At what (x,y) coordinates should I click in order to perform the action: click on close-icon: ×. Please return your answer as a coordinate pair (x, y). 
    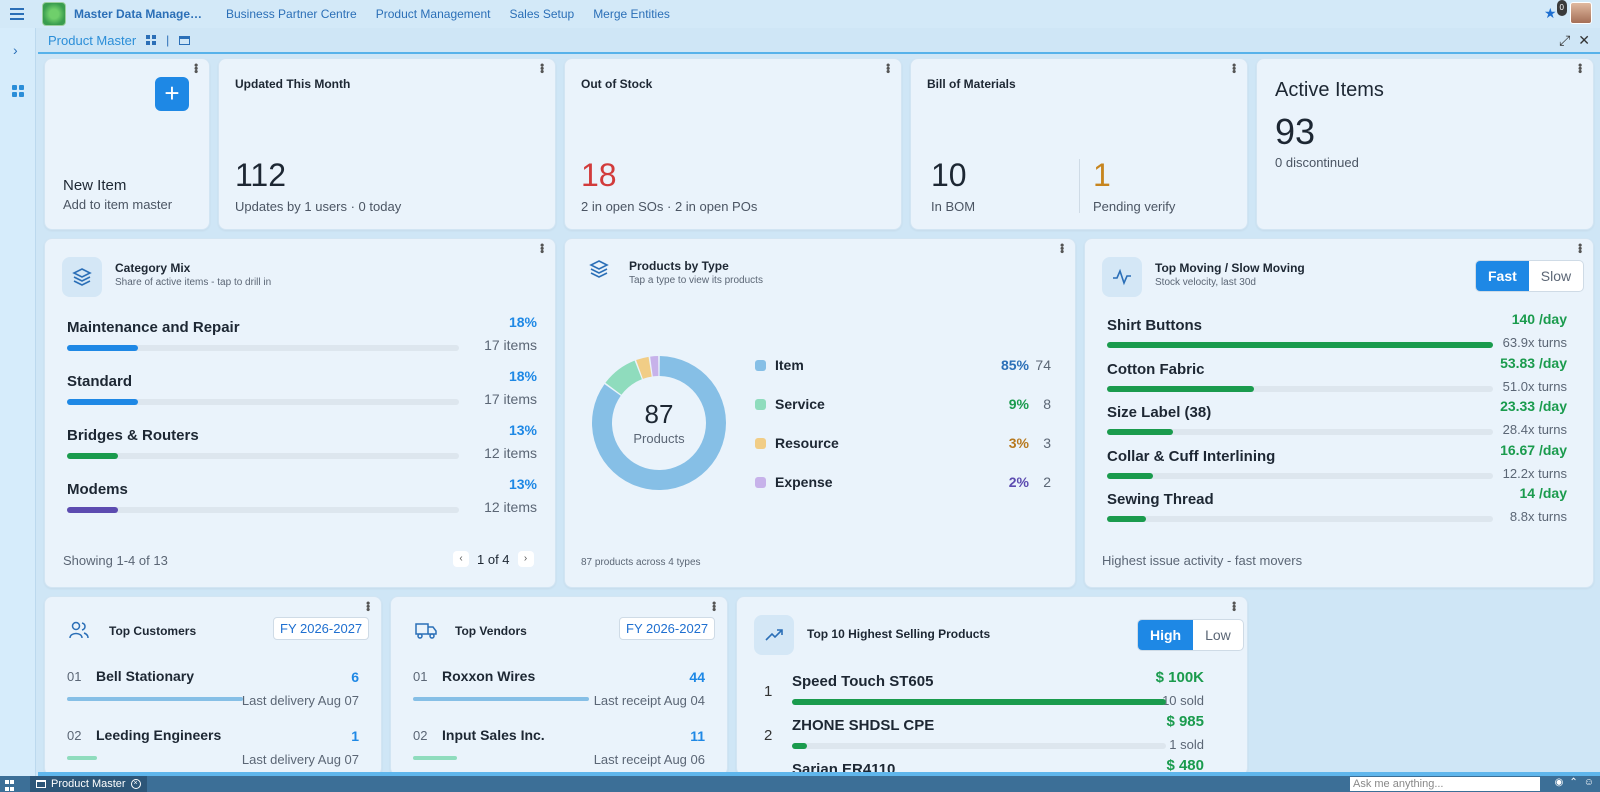
    Looking at the image, I should click on (135, 784).